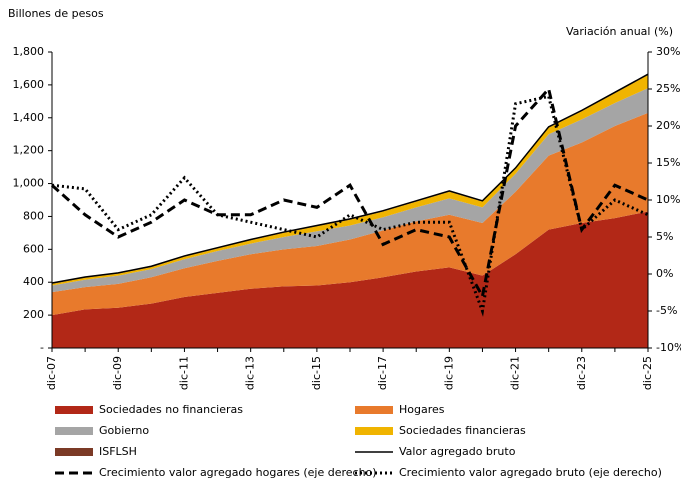 Image resolution: width=681 pixels, height=483 pixels. What do you see at coordinates (668, 88) in the screenshot?
I see `y2-tick-label: 25%` at bounding box center [668, 88].